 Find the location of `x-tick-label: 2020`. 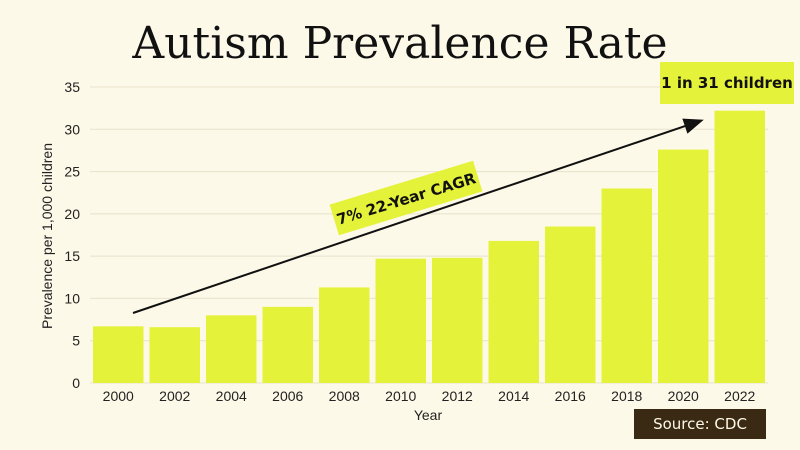

x-tick-label: 2020 is located at coordinates (683, 396).